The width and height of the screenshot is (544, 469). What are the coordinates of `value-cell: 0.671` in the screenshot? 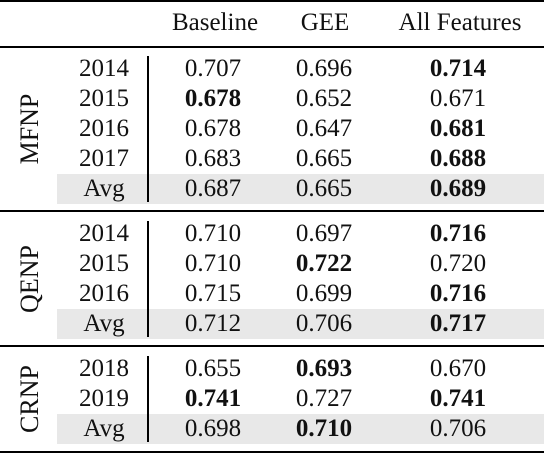 It's located at (458, 98).